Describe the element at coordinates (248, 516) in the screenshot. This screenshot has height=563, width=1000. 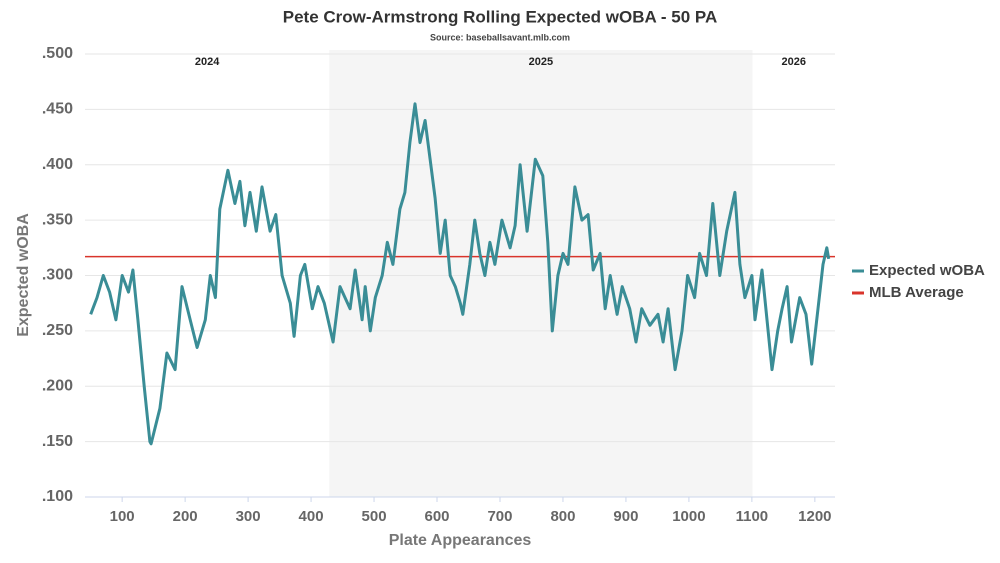
I see `x-tick-label: 300` at that location.